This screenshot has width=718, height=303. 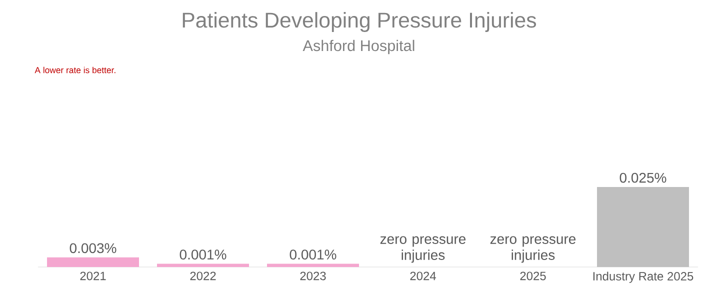 I want to click on x-tick-label: 2025, so click(x=533, y=276).